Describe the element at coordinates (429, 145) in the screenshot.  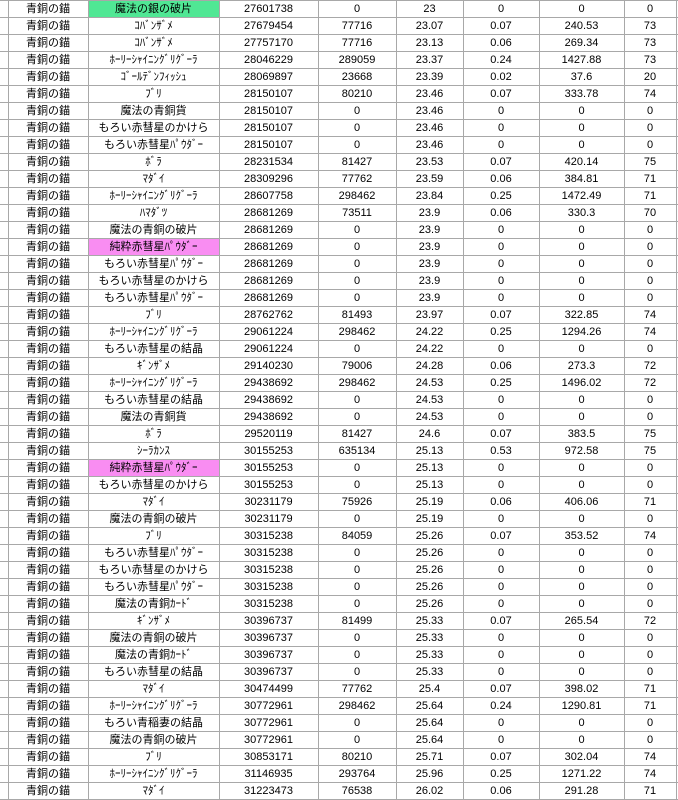
I see `cell-value: 23.46` at that location.